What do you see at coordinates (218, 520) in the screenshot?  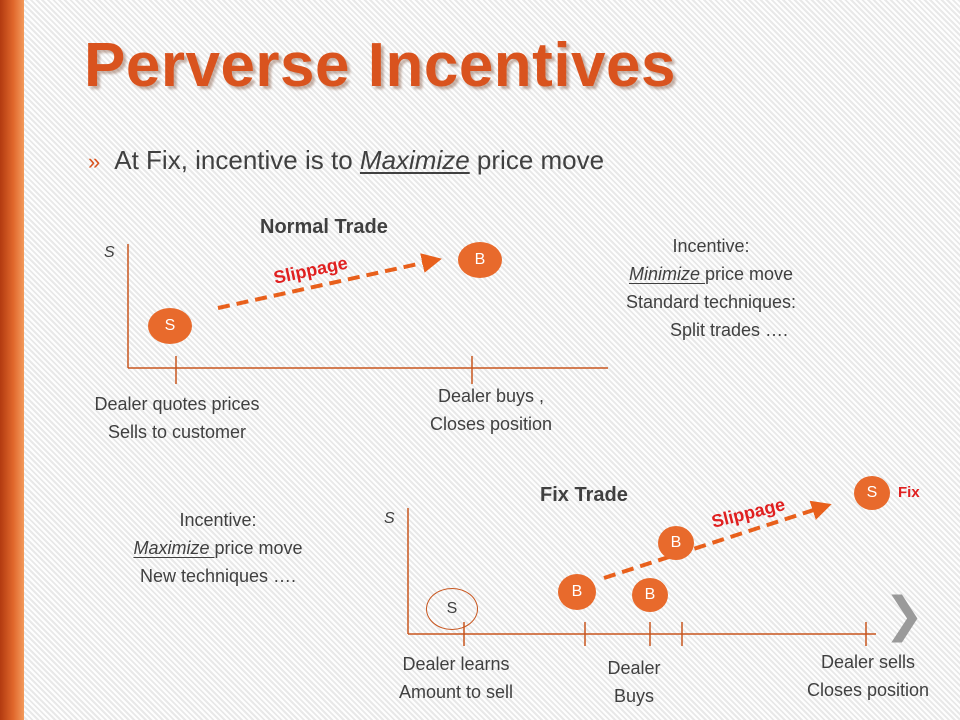 I see `fix-incentive-title: Incentive:` at bounding box center [218, 520].